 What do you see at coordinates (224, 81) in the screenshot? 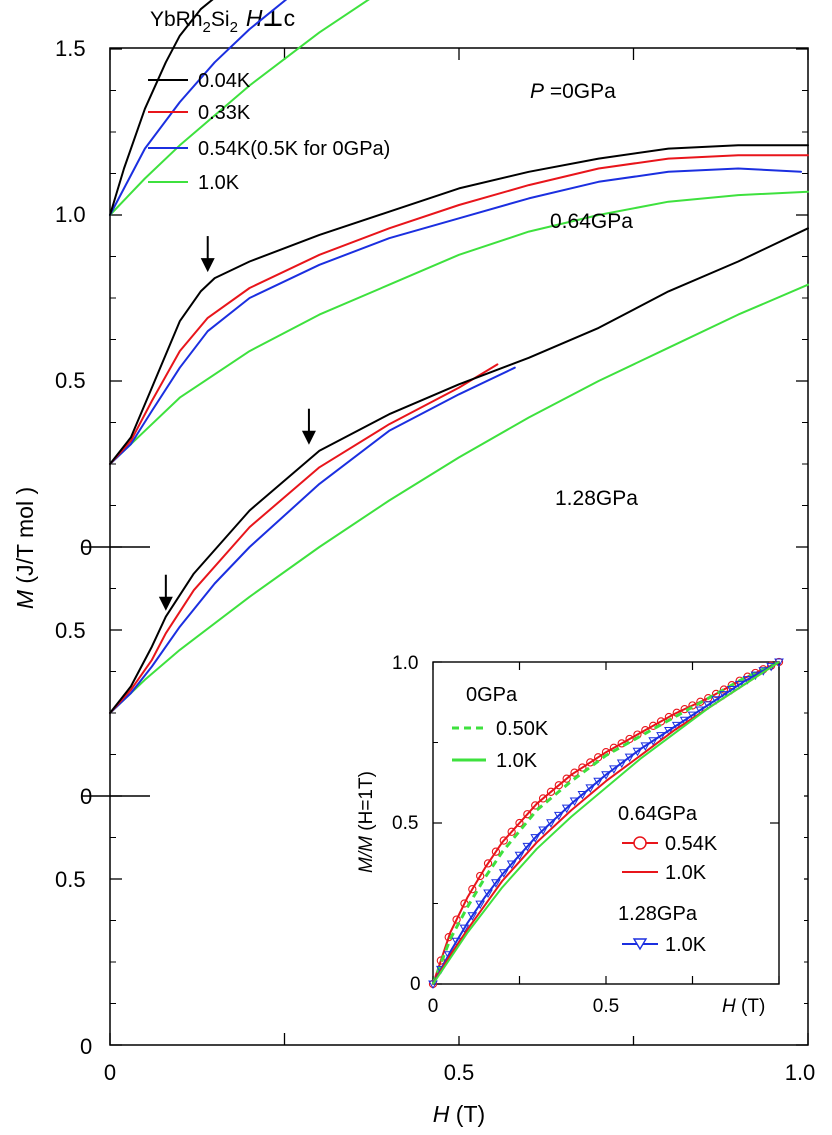
I see `legend-label-0.04k: 0.04K` at bounding box center [224, 81].